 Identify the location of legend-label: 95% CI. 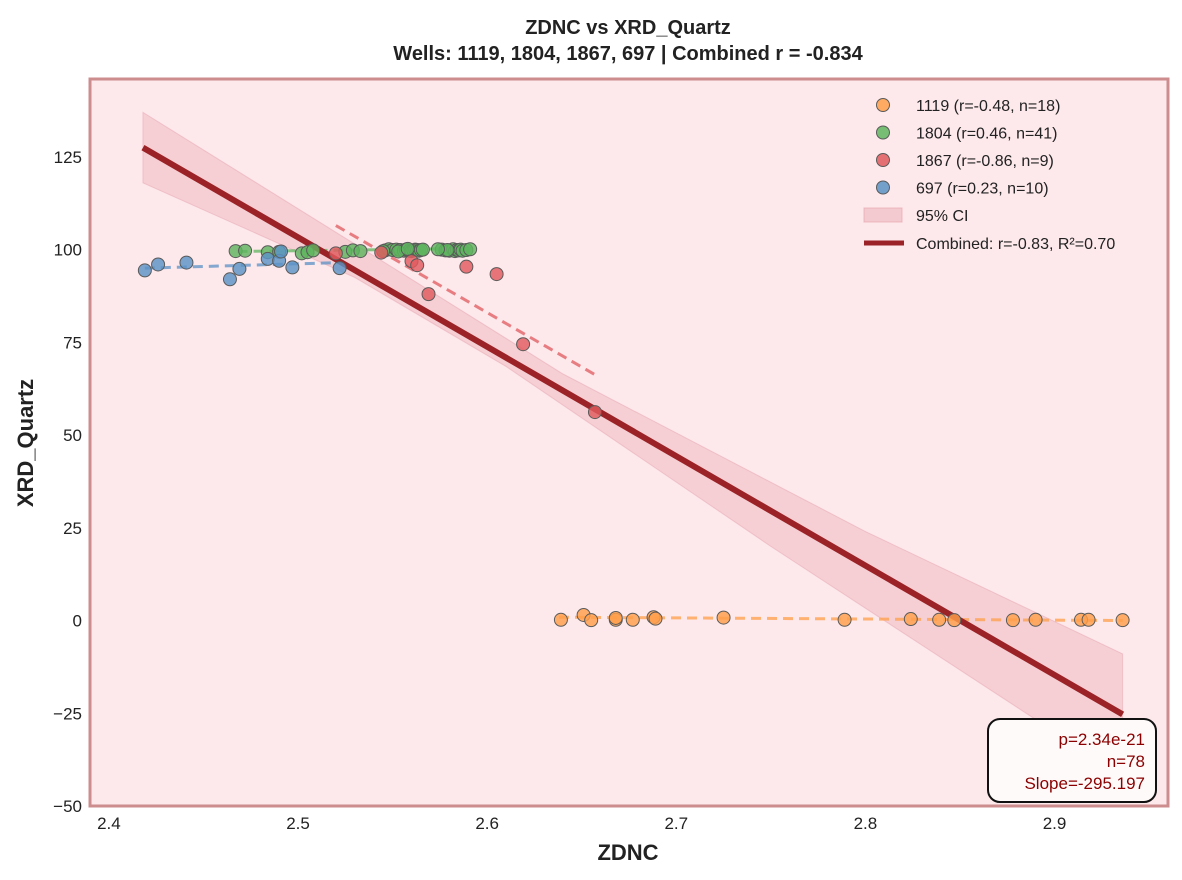
(942, 216).